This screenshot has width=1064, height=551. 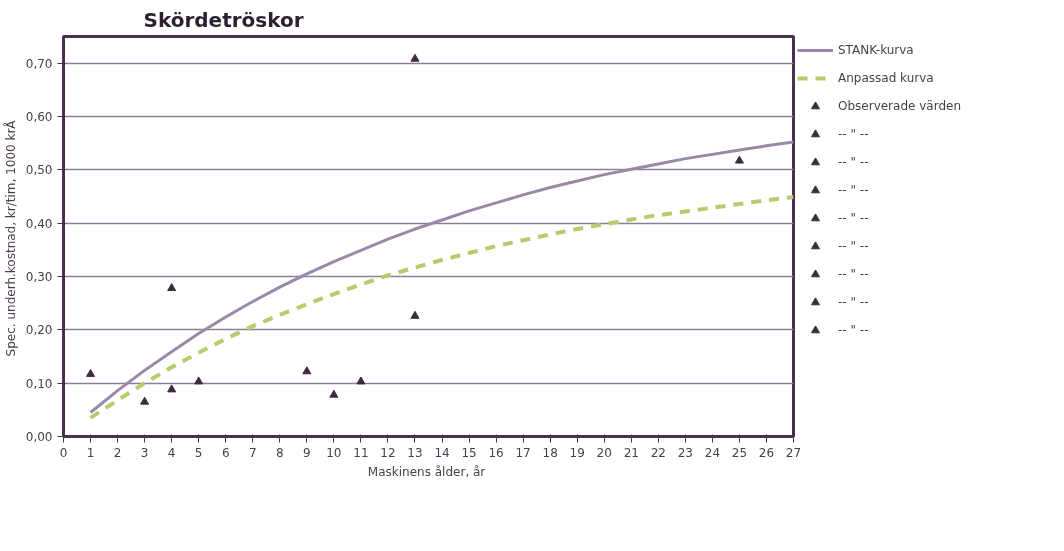 What do you see at coordinates (198, 452) in the screenshot?
I see `x-tick-label: 5` at bounding box center [198, 452].